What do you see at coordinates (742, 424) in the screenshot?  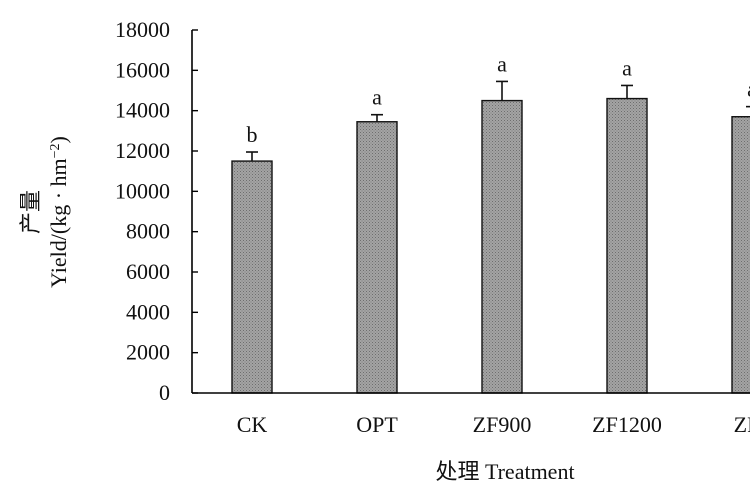 I see `x-tick-label: ZF1` at bounding box center [742, 424].